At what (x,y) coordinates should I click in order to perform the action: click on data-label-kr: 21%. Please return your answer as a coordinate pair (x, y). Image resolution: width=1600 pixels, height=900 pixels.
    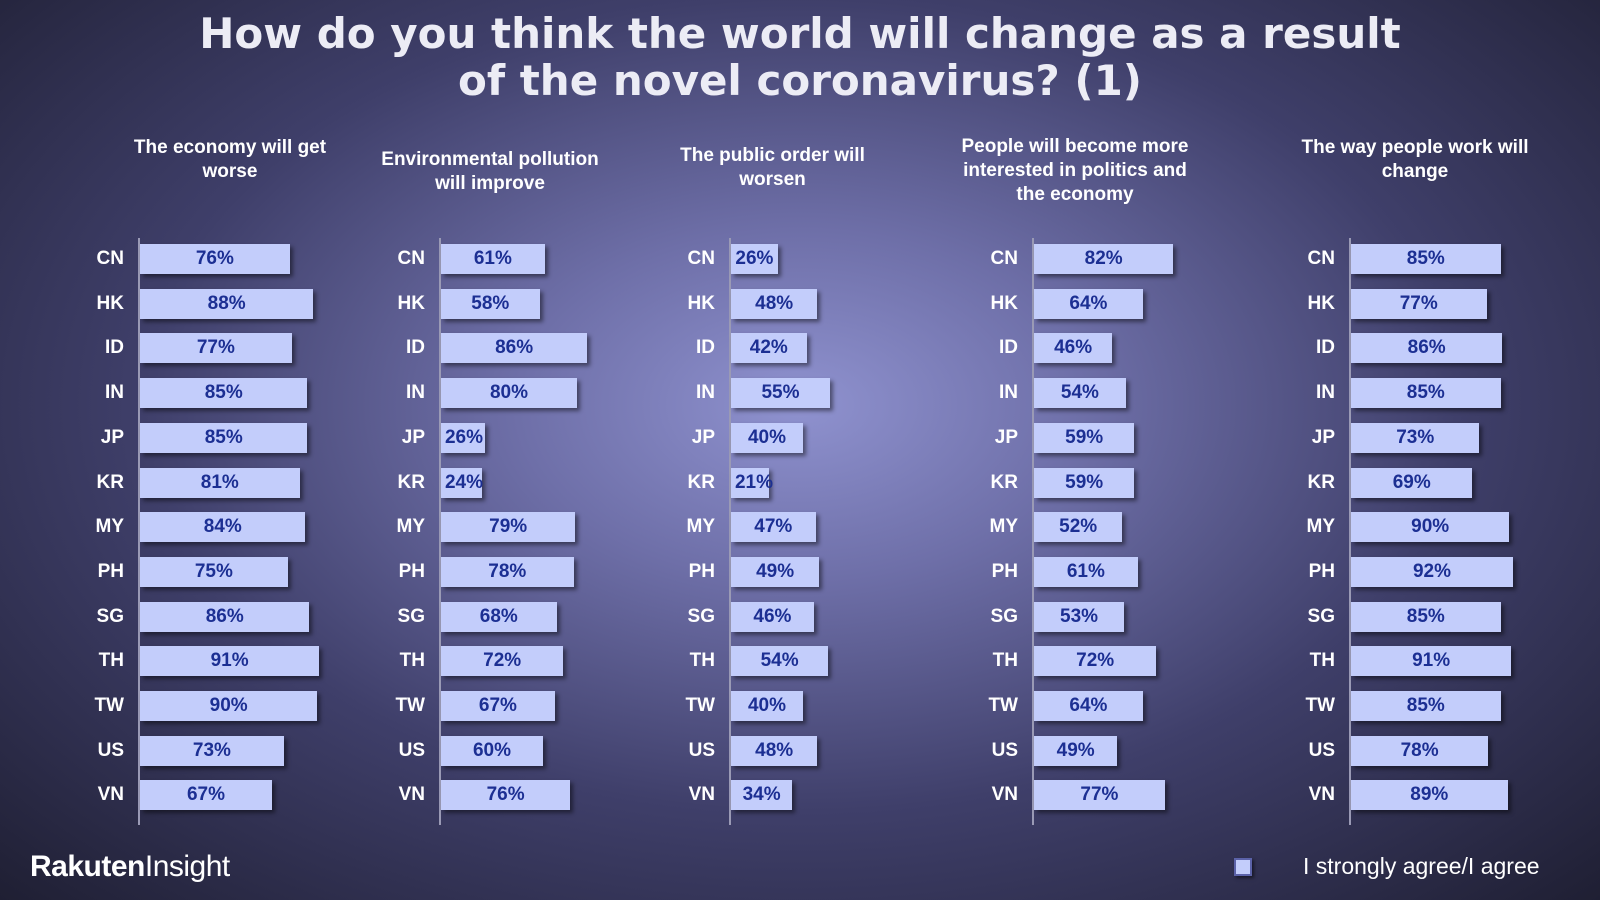
    Looking at the image, I should click on (754, 482).